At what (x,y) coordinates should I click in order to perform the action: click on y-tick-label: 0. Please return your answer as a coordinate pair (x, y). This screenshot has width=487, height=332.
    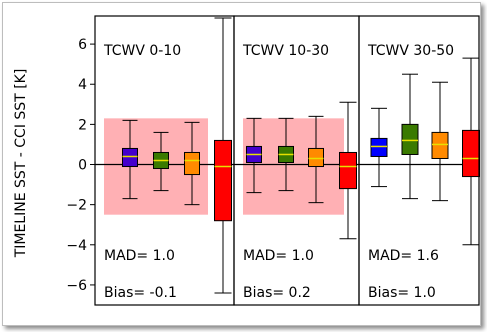
    Looking at the image, I should click on (82, 166).